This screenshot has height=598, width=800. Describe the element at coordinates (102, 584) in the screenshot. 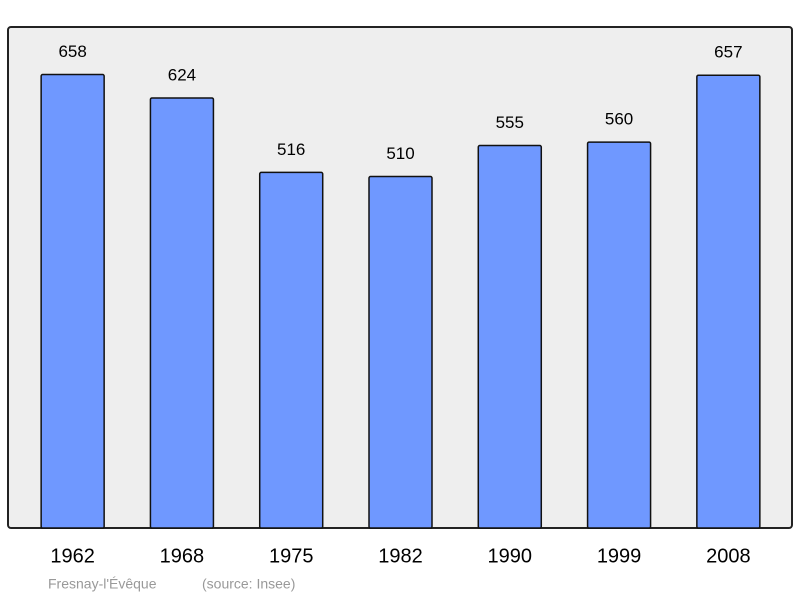

I see `chart-title: Fresnay-l'Évêque` at that location.